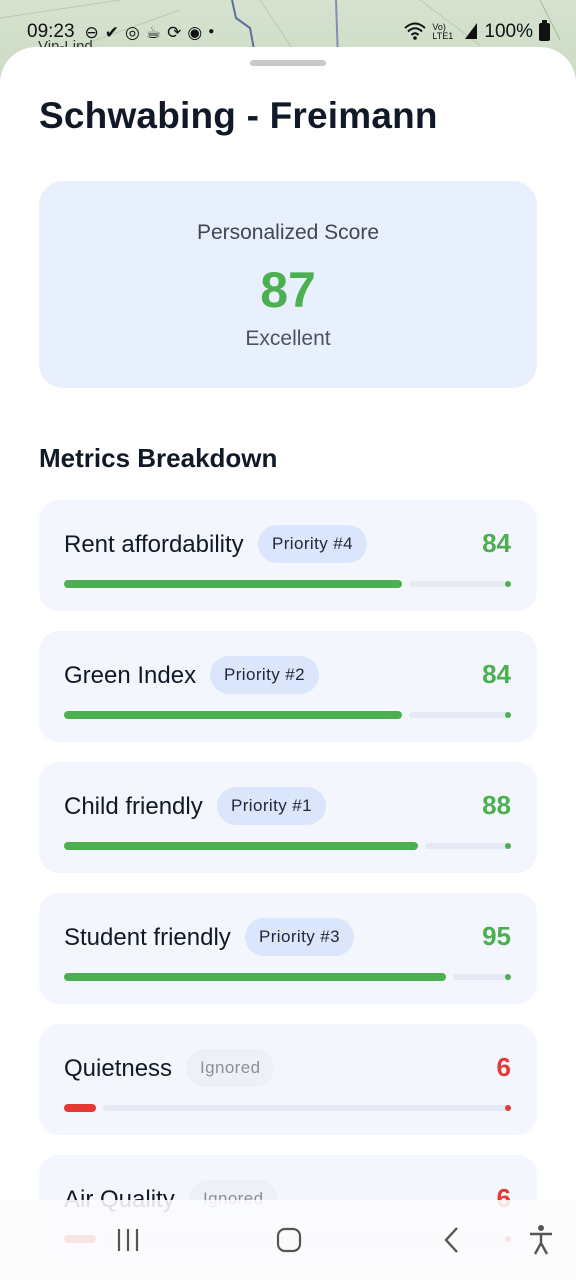 The height and width of the screenshot is (1280, 576). I want to click on whatsapp-icon: ◎, so click(132, 32).